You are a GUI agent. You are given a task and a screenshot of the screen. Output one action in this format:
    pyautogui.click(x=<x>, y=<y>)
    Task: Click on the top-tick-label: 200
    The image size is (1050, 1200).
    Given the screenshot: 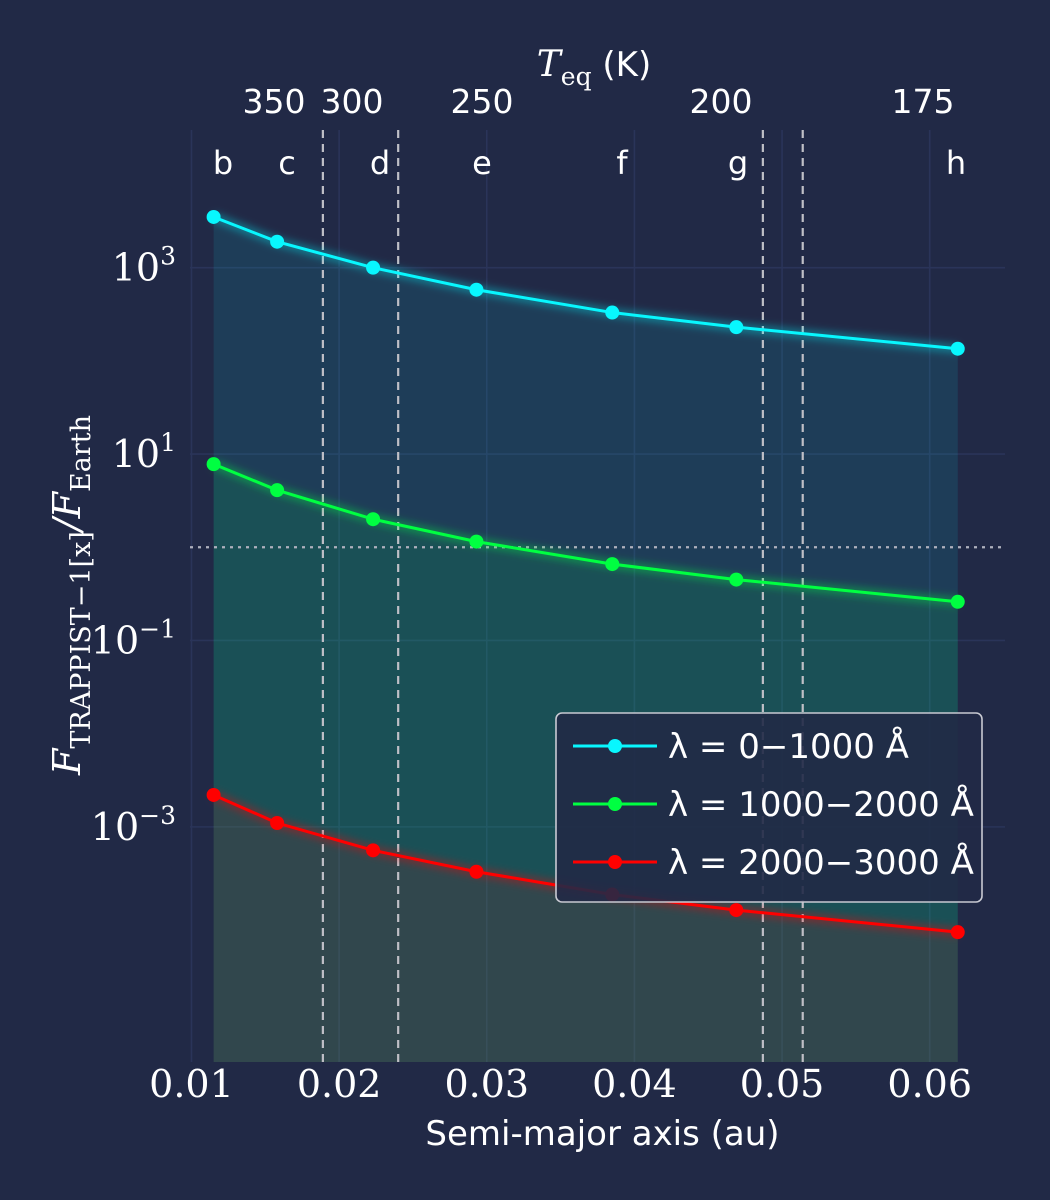 What is the action you would take?
    pyautogui.click(x=721, y=101)
    